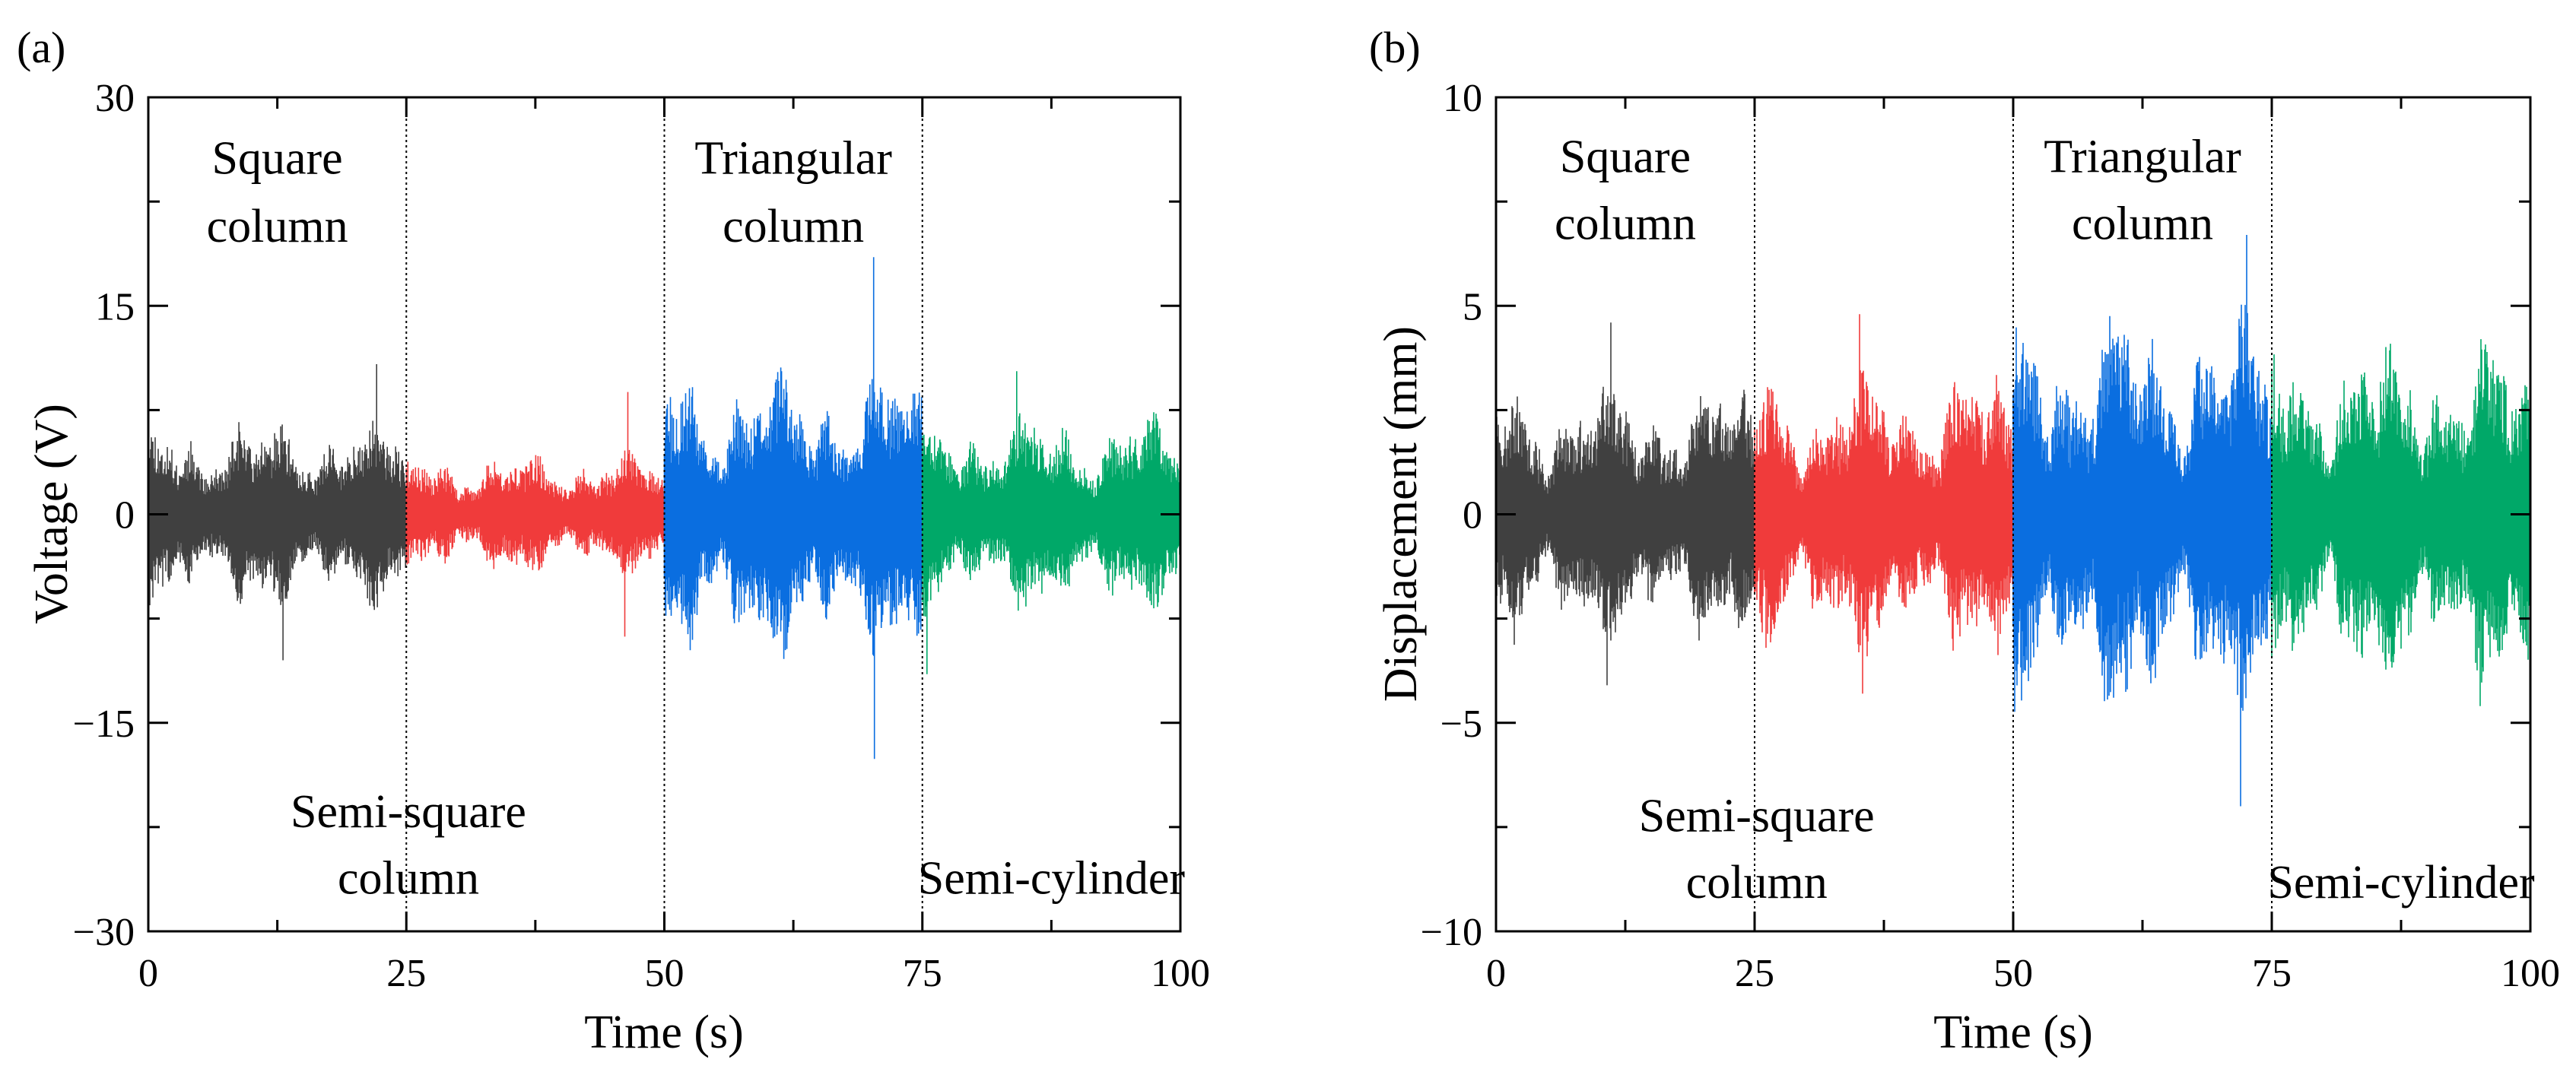  Describe the element at coordinates (1462, 98) in the screenshot. I see `y-tick-label: 10` at that location.